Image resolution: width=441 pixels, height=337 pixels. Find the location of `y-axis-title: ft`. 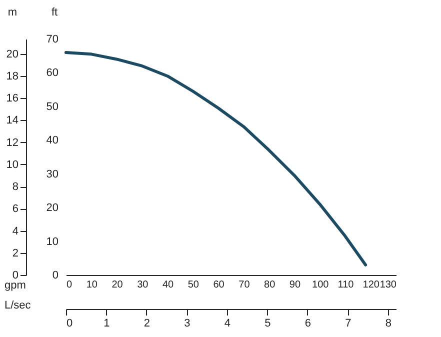

y-axis-title: ft is located at coordinates (54, 12).